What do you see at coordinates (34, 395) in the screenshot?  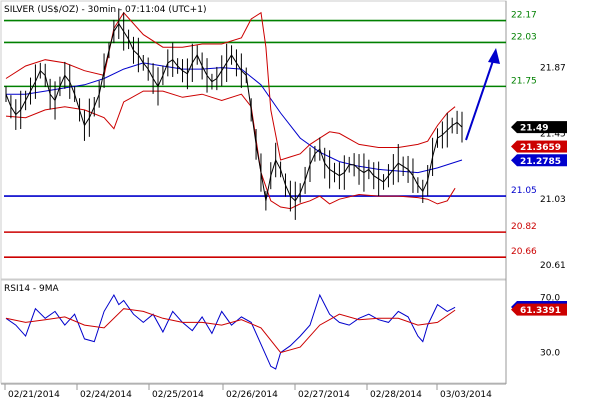 I see `x-tick-label: 02/21/2014` at bounding box center [34, 395].